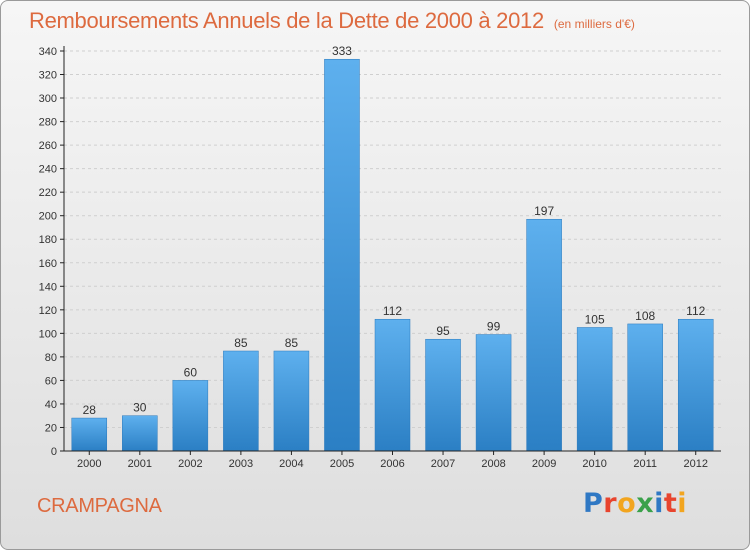 The image size is (750, 550). I want to click on bar-2012, so click(695, 385).